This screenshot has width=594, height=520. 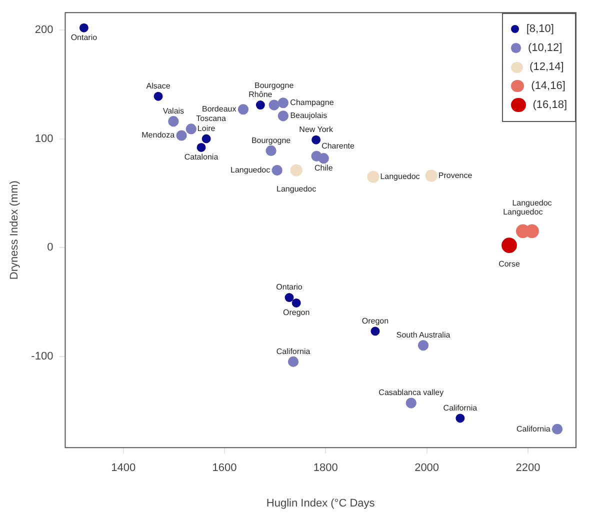 What do you see at coordinates (44, 138) in the screenshot?
I see `y-tick-label: 100` at bounding box center [44, 138].